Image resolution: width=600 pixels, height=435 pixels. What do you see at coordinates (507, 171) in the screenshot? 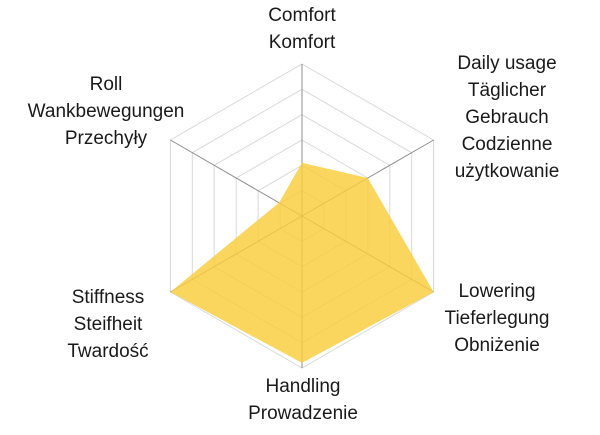
I see `axis-label-line: użytkowanie` at bounding box center [507, 171].